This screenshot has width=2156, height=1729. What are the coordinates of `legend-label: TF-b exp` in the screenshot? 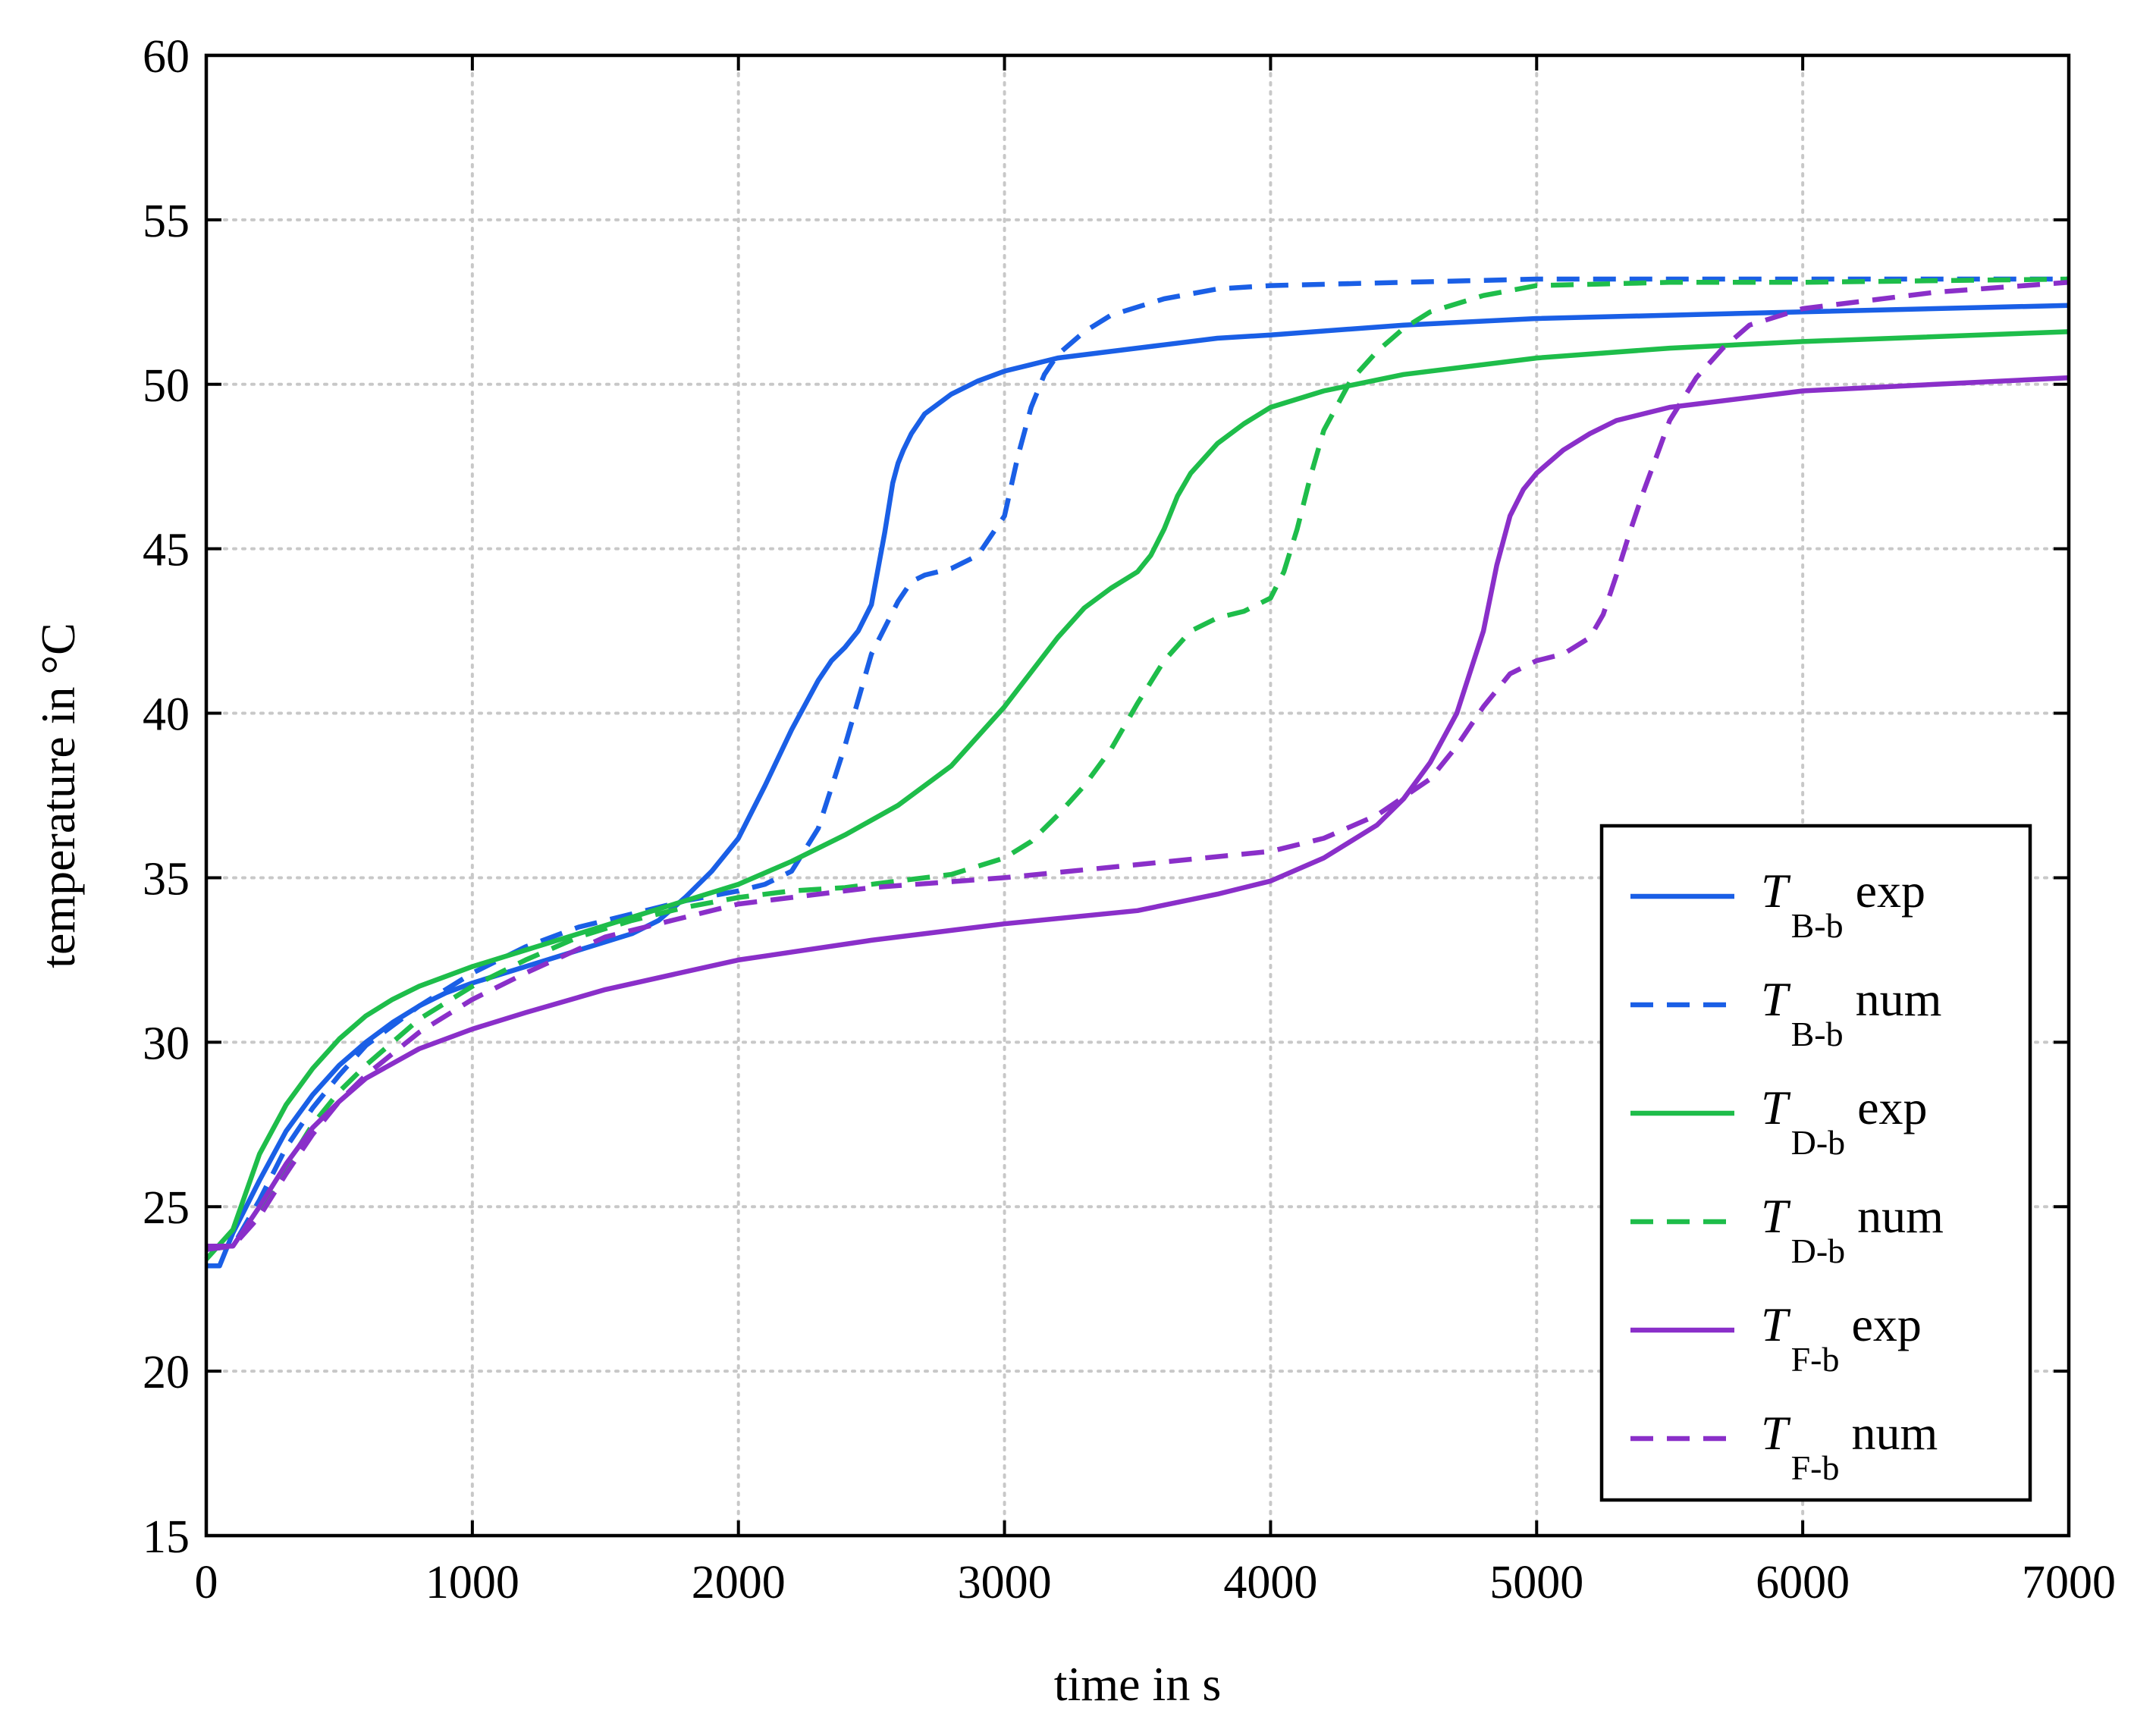 It's located at (1841, 1338).